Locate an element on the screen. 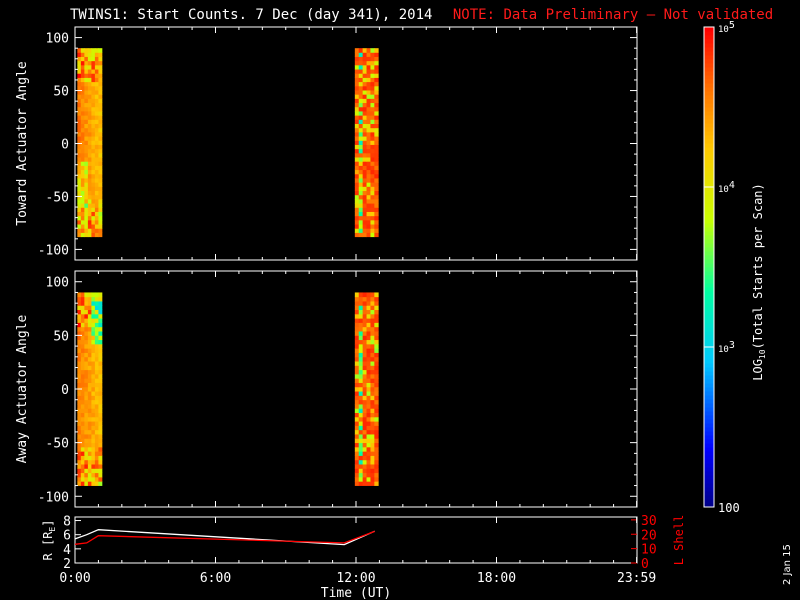 The image size is (800, 600). x-tick-label: 18:00 is located at coordinates (496, 578).